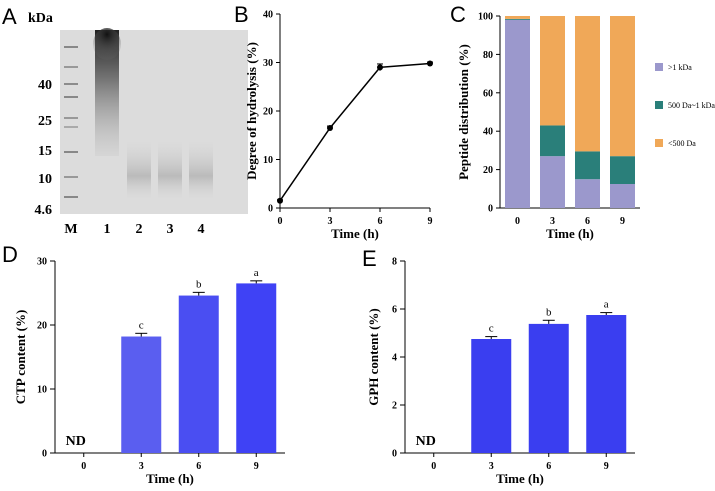  Describe the element at coordinates (355, 132) in the screenshot. I see `hydrolysis-line` at that location.